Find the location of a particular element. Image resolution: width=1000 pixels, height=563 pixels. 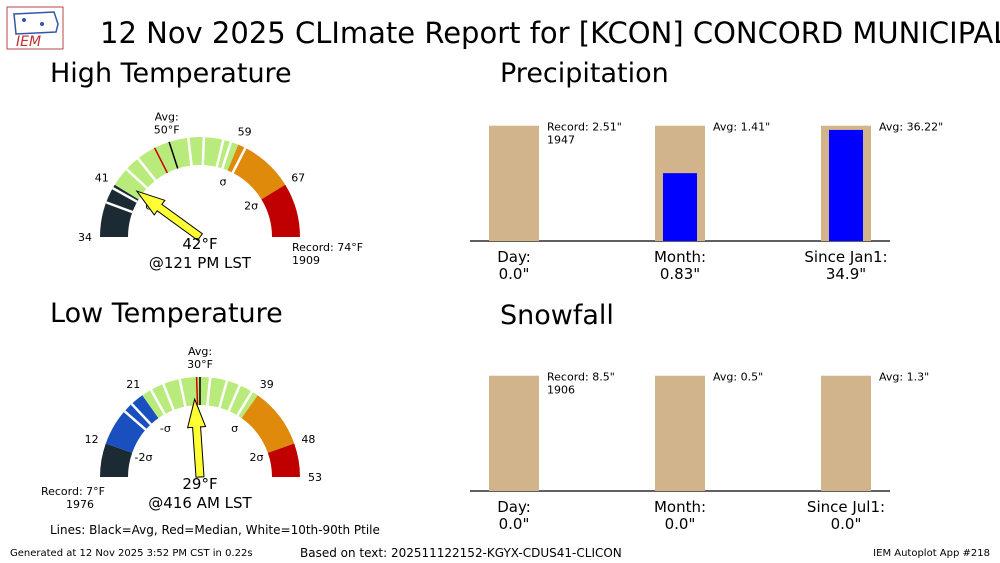

precip-title: Precipitation is located at coordinates (584, 73).